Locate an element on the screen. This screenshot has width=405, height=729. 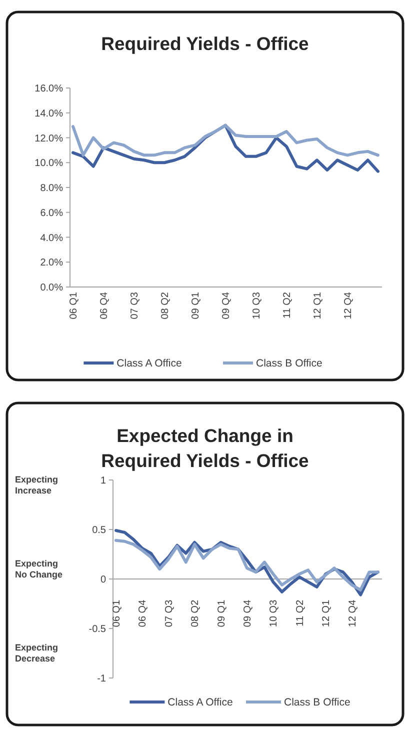
y-tick-label: -1 is located at coordinates (101, 679).